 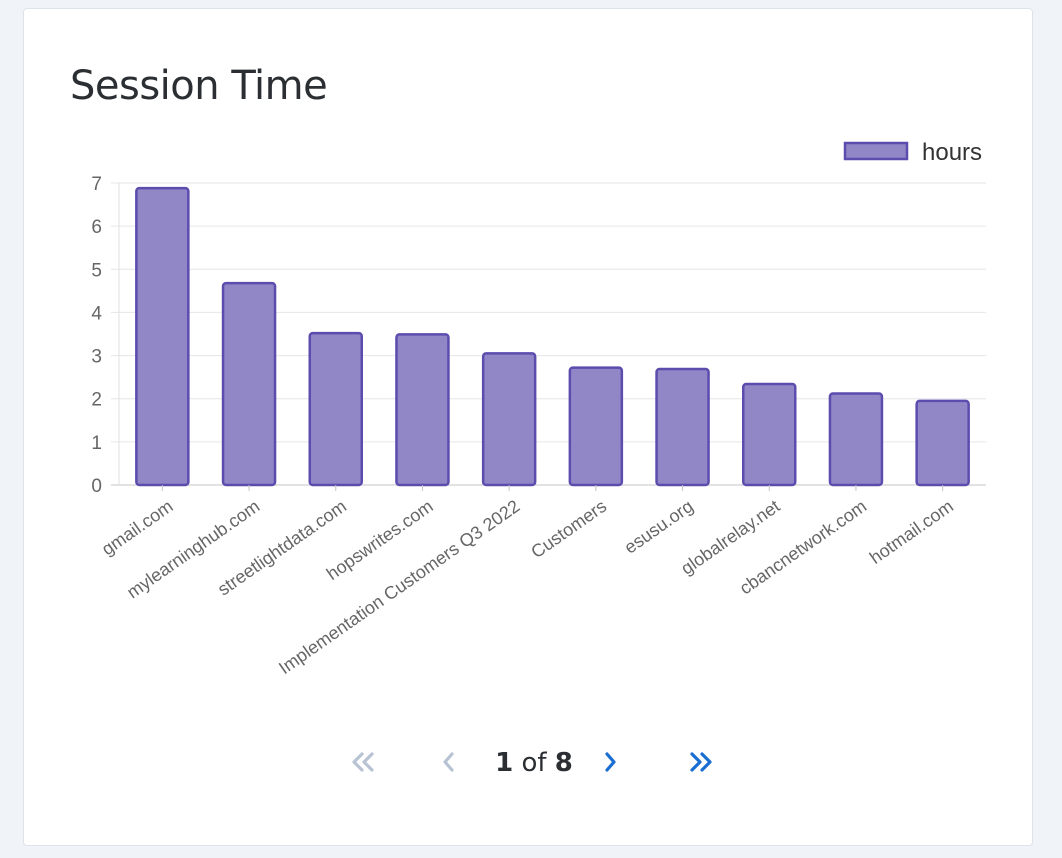 I want to click on bar-streetlightdata-com, so click(x=335, y=409).